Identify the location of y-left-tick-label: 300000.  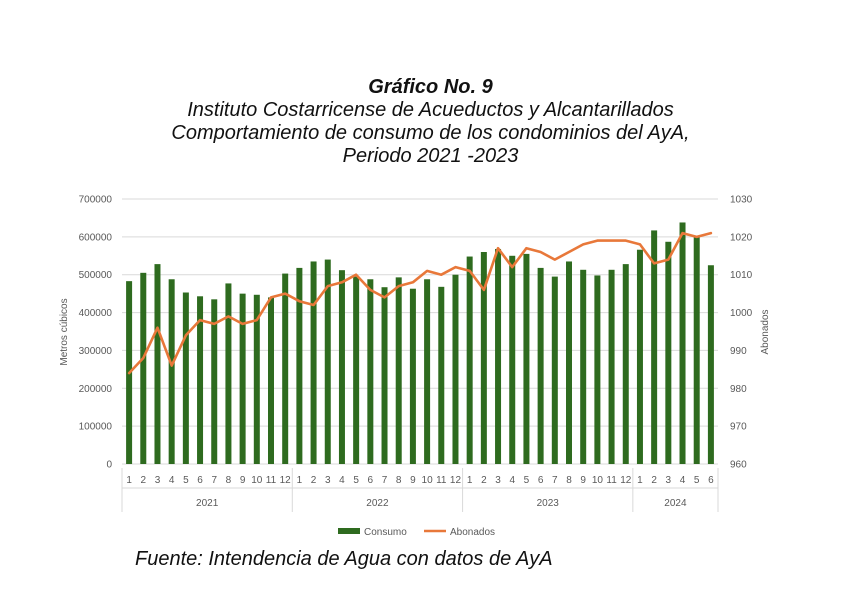
(96, 351).